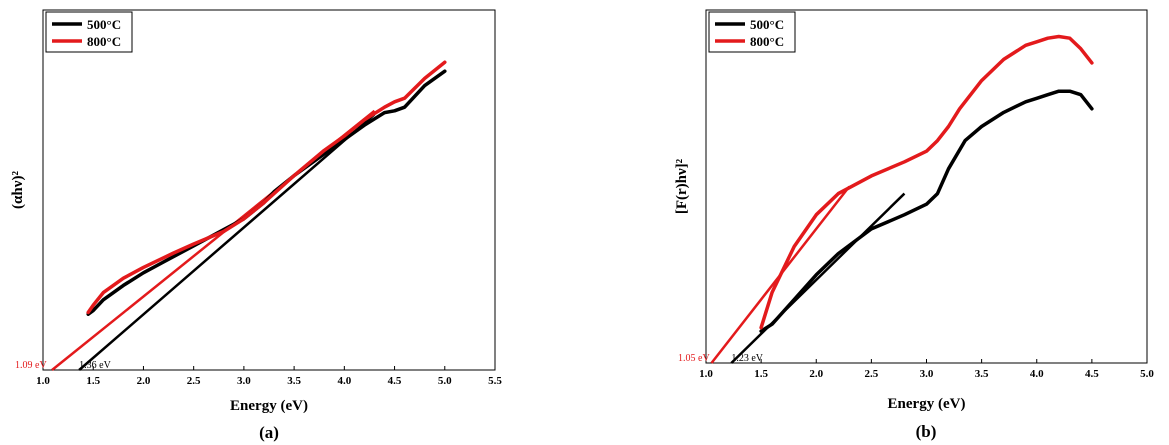 This screenshot has width=1169, height=445. Describe the element at coordinates (495, 381) in the screenshot. I see `x-tick-label: 5.5` at that location.